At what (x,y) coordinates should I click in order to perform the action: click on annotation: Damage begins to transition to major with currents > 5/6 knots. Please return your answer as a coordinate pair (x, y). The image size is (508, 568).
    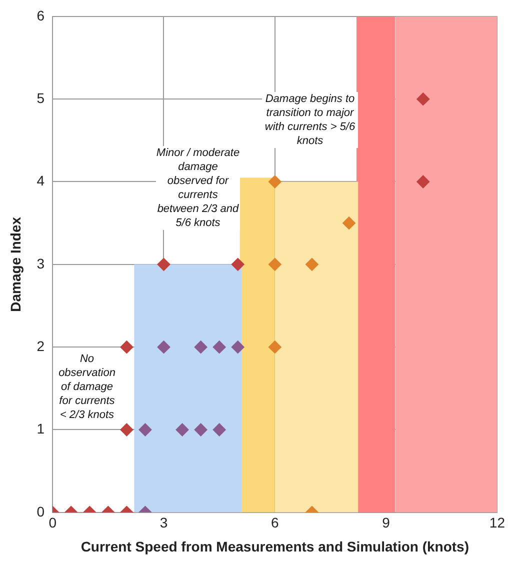
    Looking at the image, I should click on (310, 120).